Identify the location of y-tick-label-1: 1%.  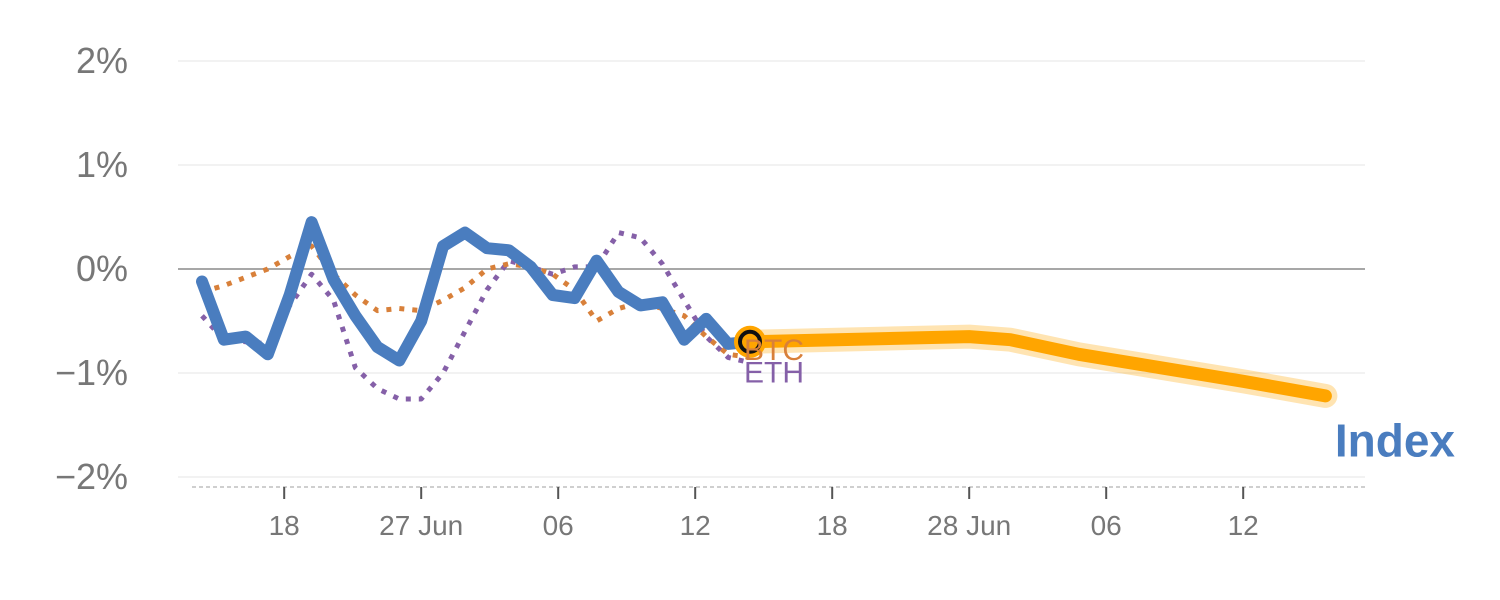
(102, 164).